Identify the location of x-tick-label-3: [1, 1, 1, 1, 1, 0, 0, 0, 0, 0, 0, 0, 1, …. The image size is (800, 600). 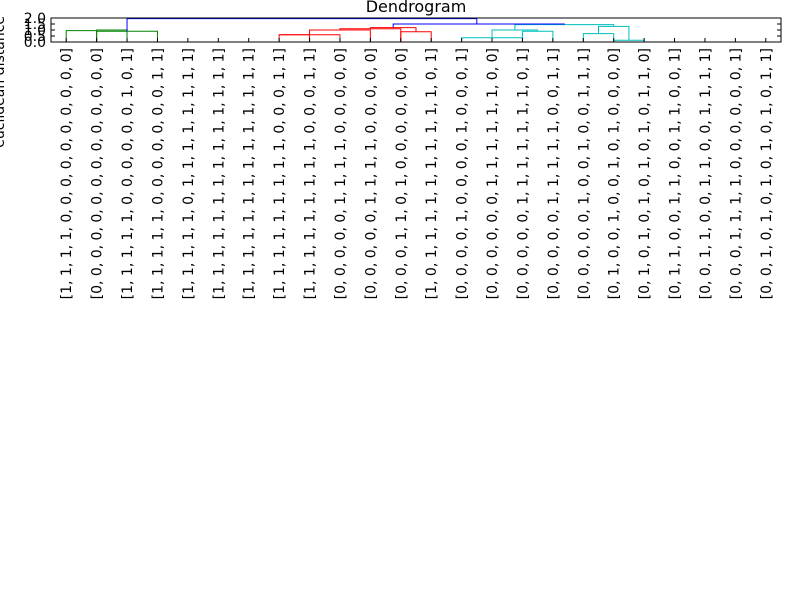
(158, 173).